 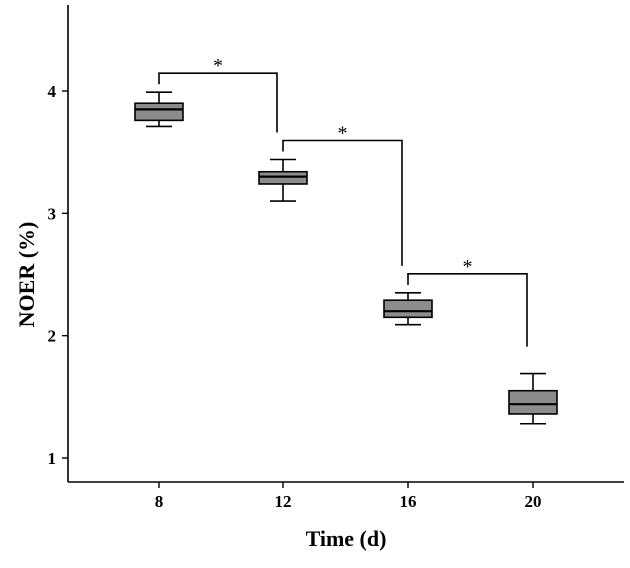 What do you see at coordinates (159, 501) in the screenshot?
I see `x-tick-label: 8` at bounding box center [159, 501].